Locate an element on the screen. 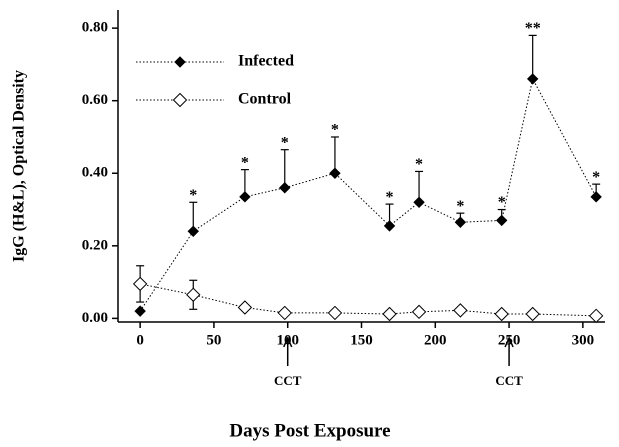  y-tick-label: 0.80 is located at coordinates (95, 28).